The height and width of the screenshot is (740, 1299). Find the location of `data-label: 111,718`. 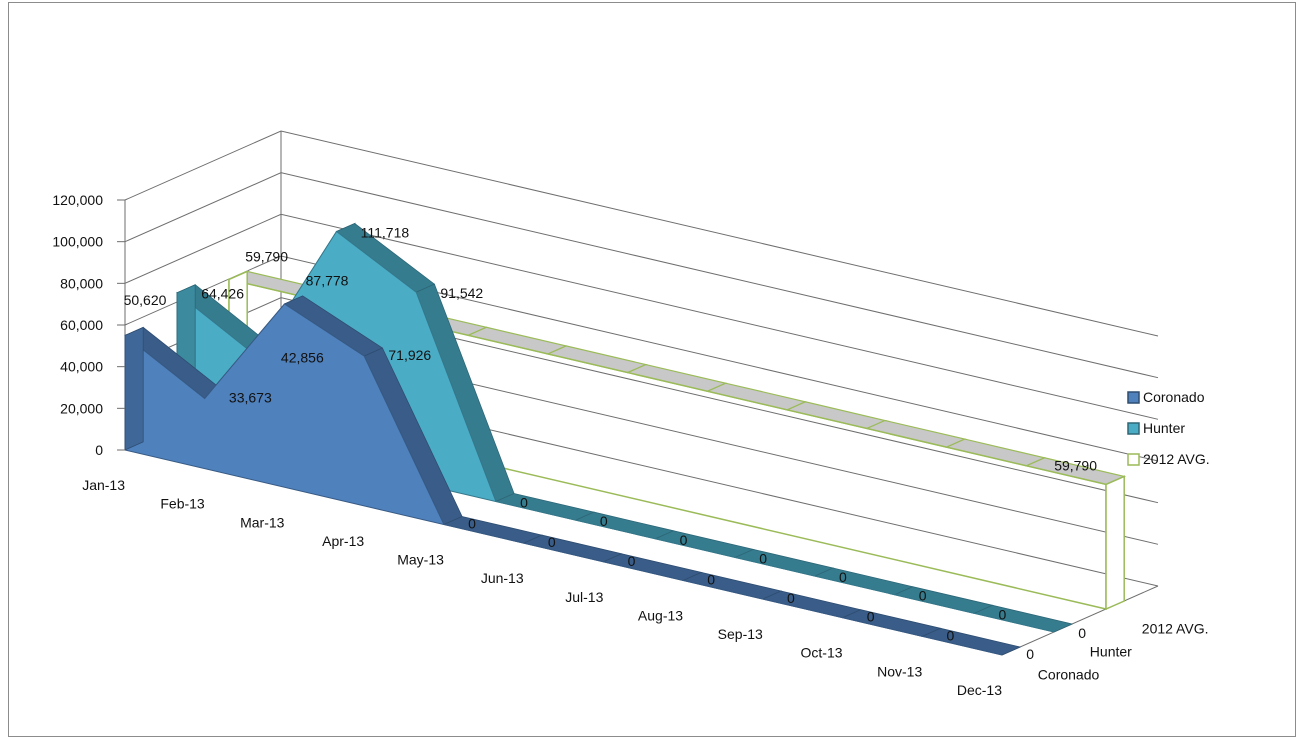

data-label: 111,718 is located at coordinates (385, 232).